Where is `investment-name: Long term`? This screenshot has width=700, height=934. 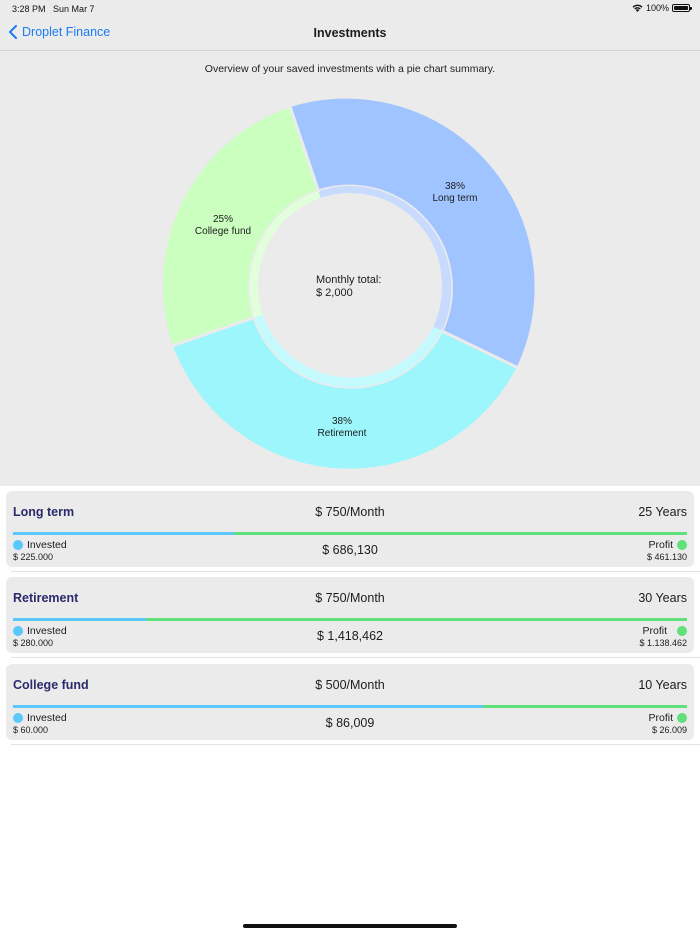
investment-name: Long term is located at coordinates (44, 512).